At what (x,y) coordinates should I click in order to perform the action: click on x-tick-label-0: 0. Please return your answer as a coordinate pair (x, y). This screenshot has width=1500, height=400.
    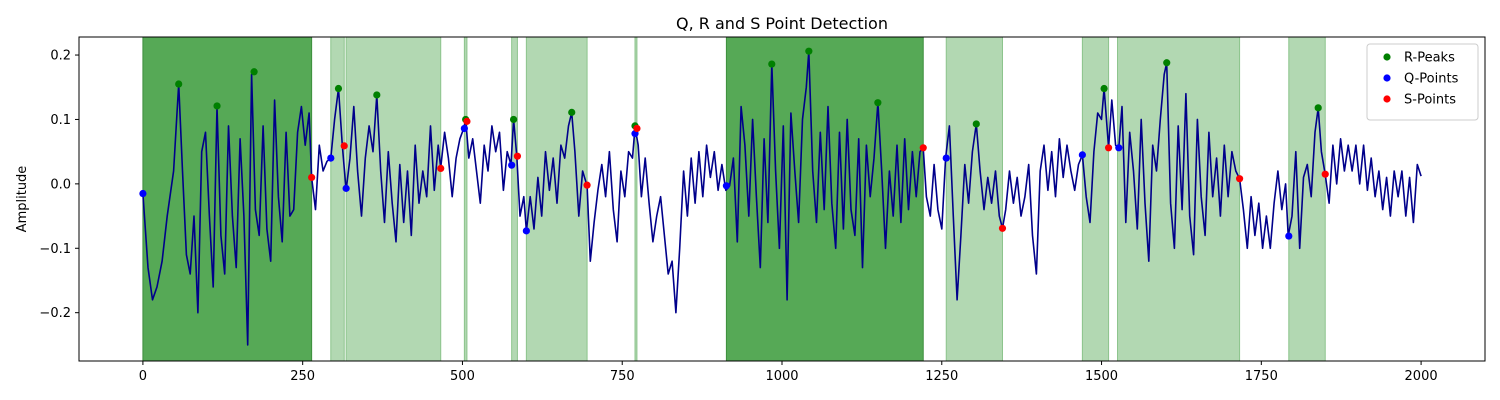
    Looking at the image, I should click on (143, 376).